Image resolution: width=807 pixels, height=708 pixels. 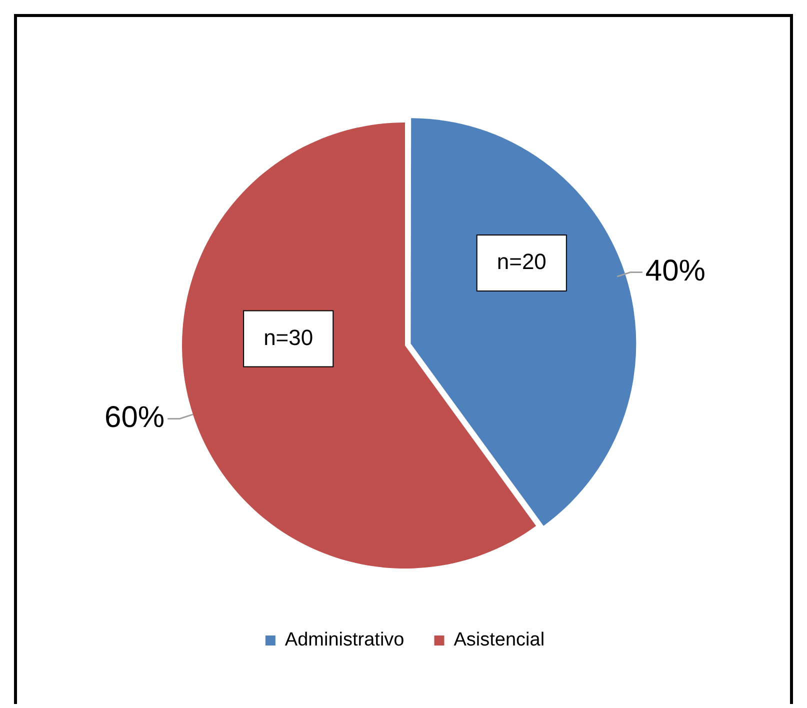 What do you see at coordinates (289, 337) in the screenshot?
I see `text: n=30` at bounding box center [289, 337].